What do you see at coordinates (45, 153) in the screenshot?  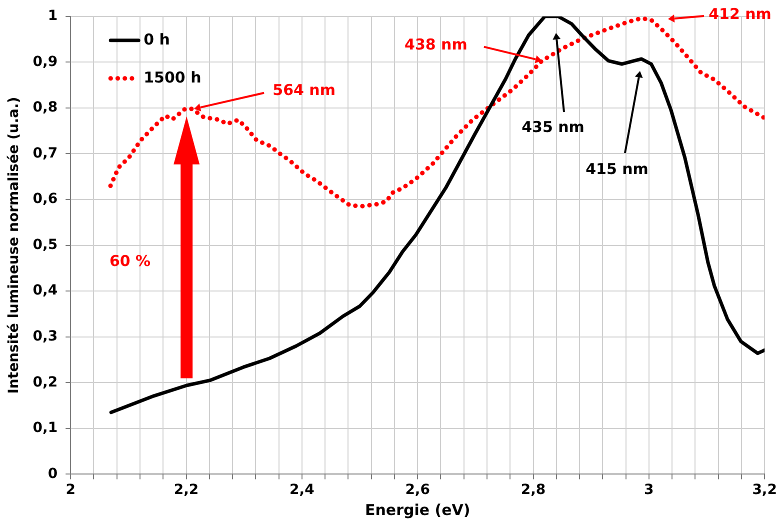 I see `y-tick-label: 0,7` at bounding box center [45, 153].